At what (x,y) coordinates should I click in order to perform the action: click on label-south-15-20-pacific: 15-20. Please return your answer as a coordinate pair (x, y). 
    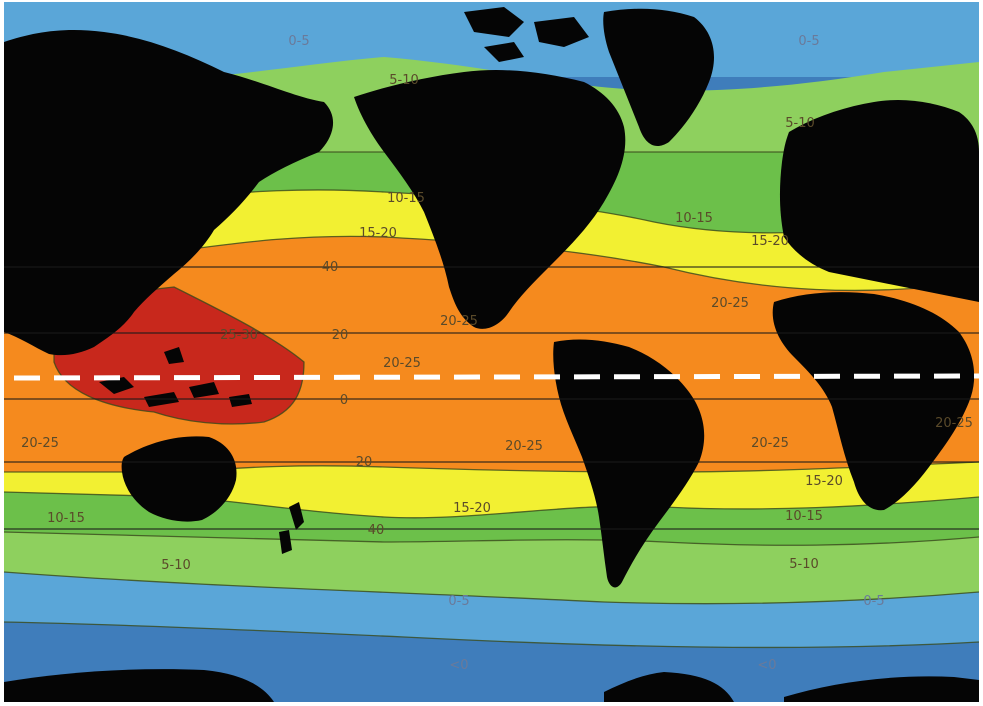
    Looking at the image, I should click on (472, 508).